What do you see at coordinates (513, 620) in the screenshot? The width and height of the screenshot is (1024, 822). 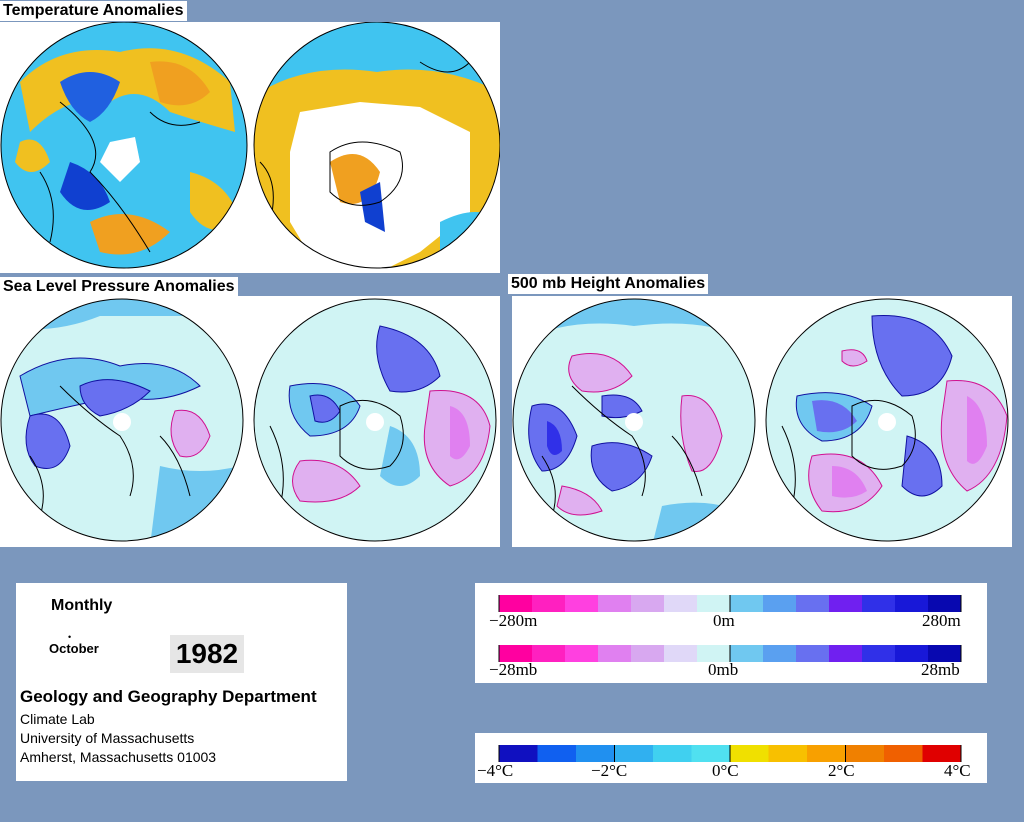 I see `height-scale-min: −280m` at bounding box center [513, 620].